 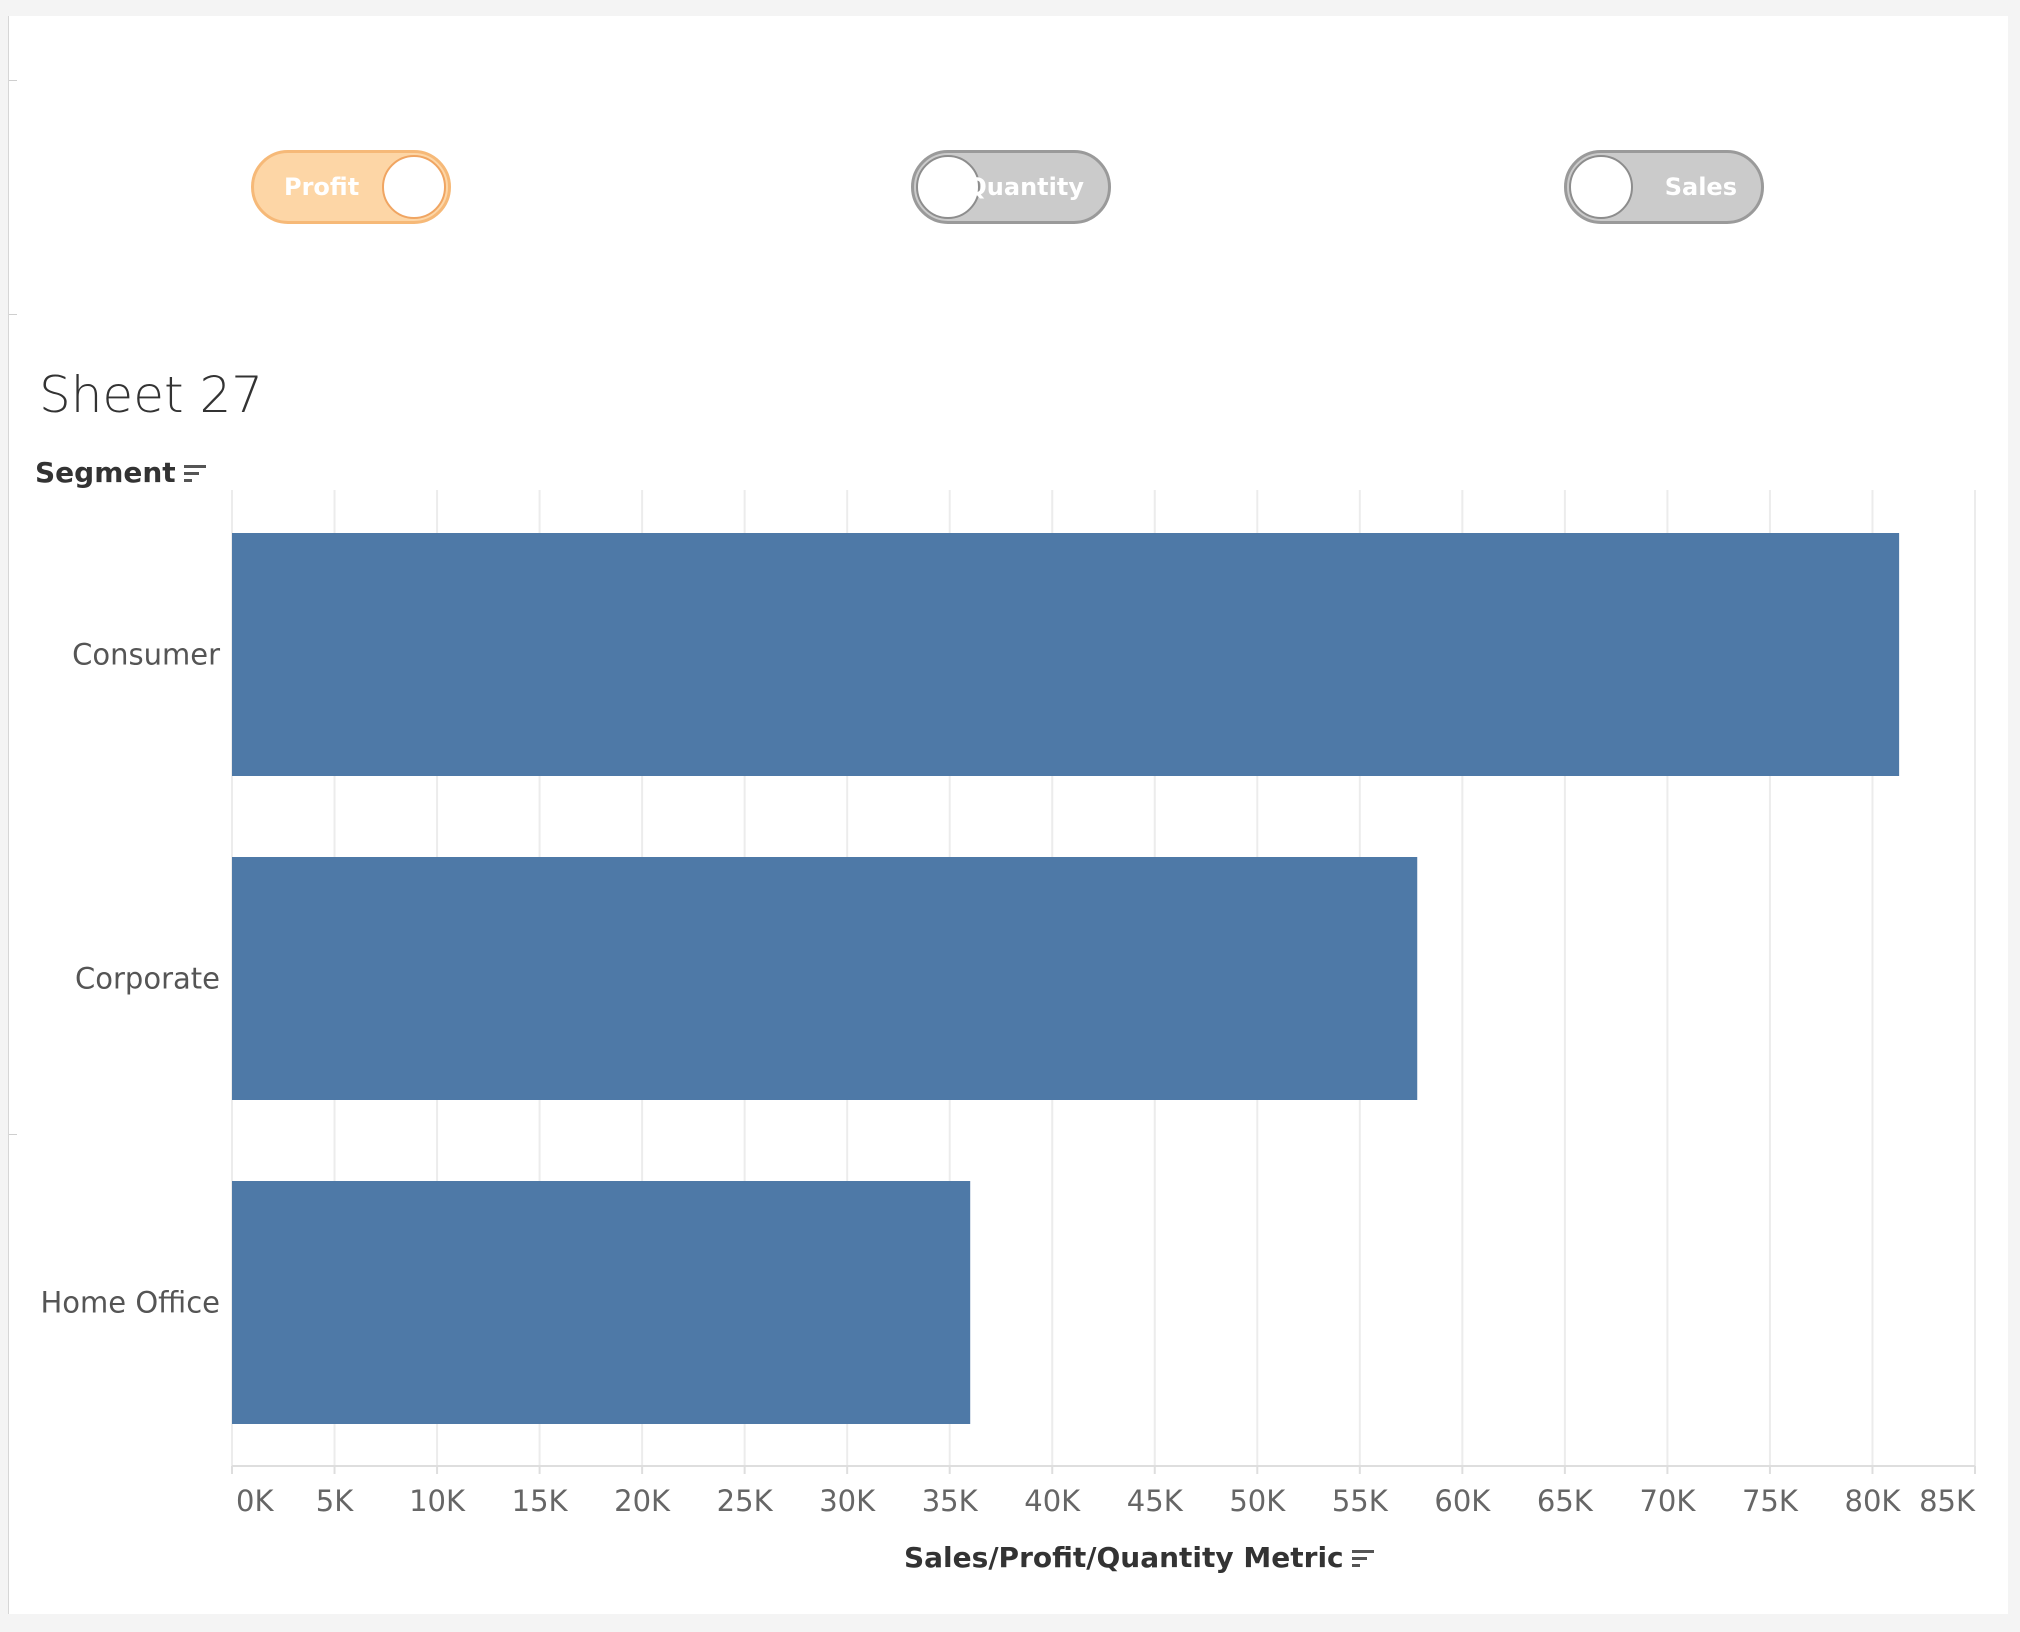 What do you see at coordinates (950, 1501) in the screenshot?
I see `x-tick-label: 35K` at bounding box center [950, 1501].